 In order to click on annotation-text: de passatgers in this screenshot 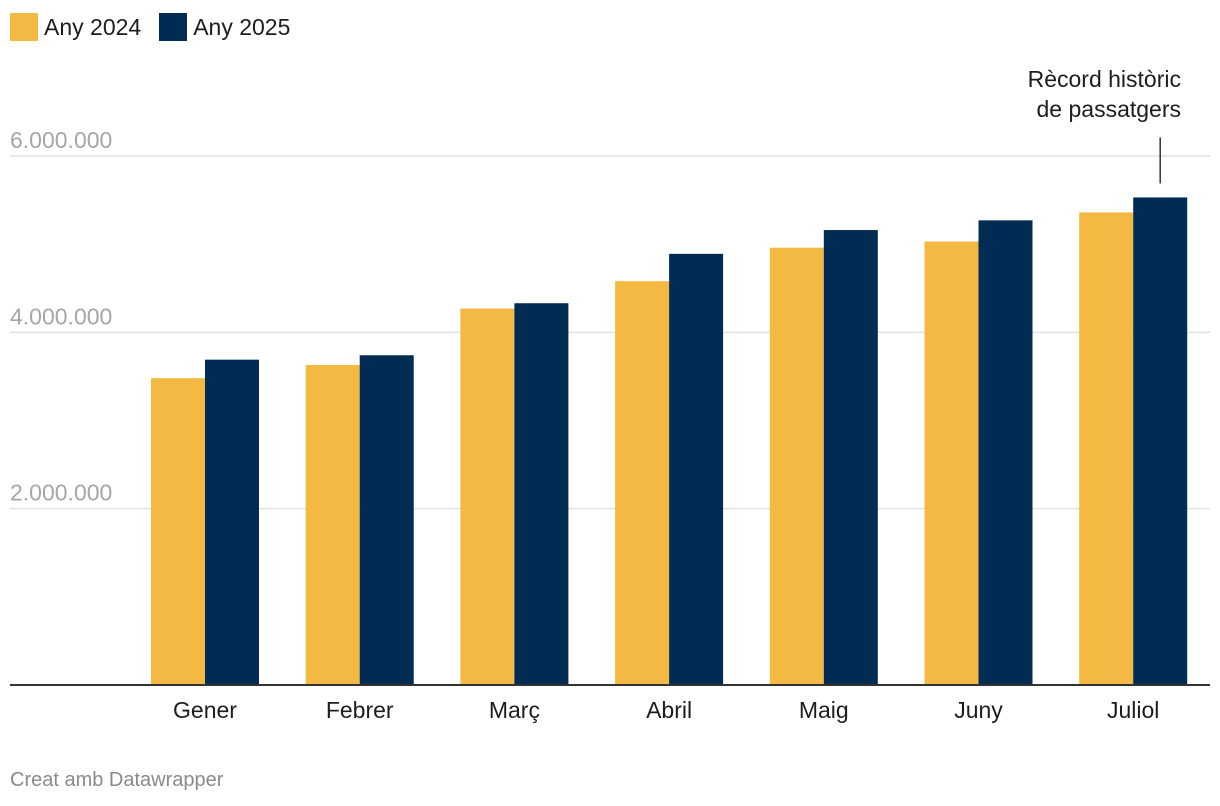, I will do `click(1109, 109)`.